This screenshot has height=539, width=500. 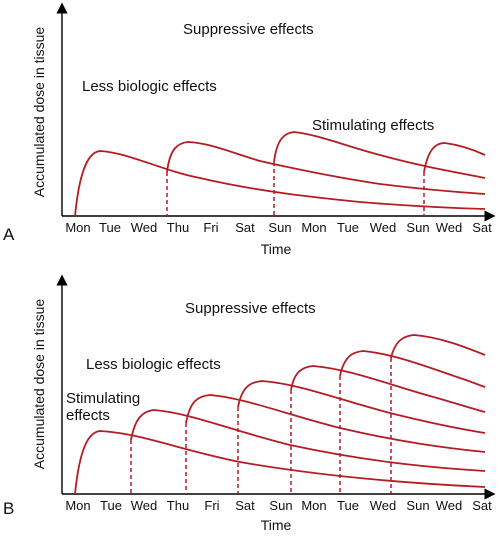 What do you see at coordinates (103, 398) in the screenshot?
I see `panel-b-stimulating-label-line1: Stimulating` at bounding box center [103, 398].